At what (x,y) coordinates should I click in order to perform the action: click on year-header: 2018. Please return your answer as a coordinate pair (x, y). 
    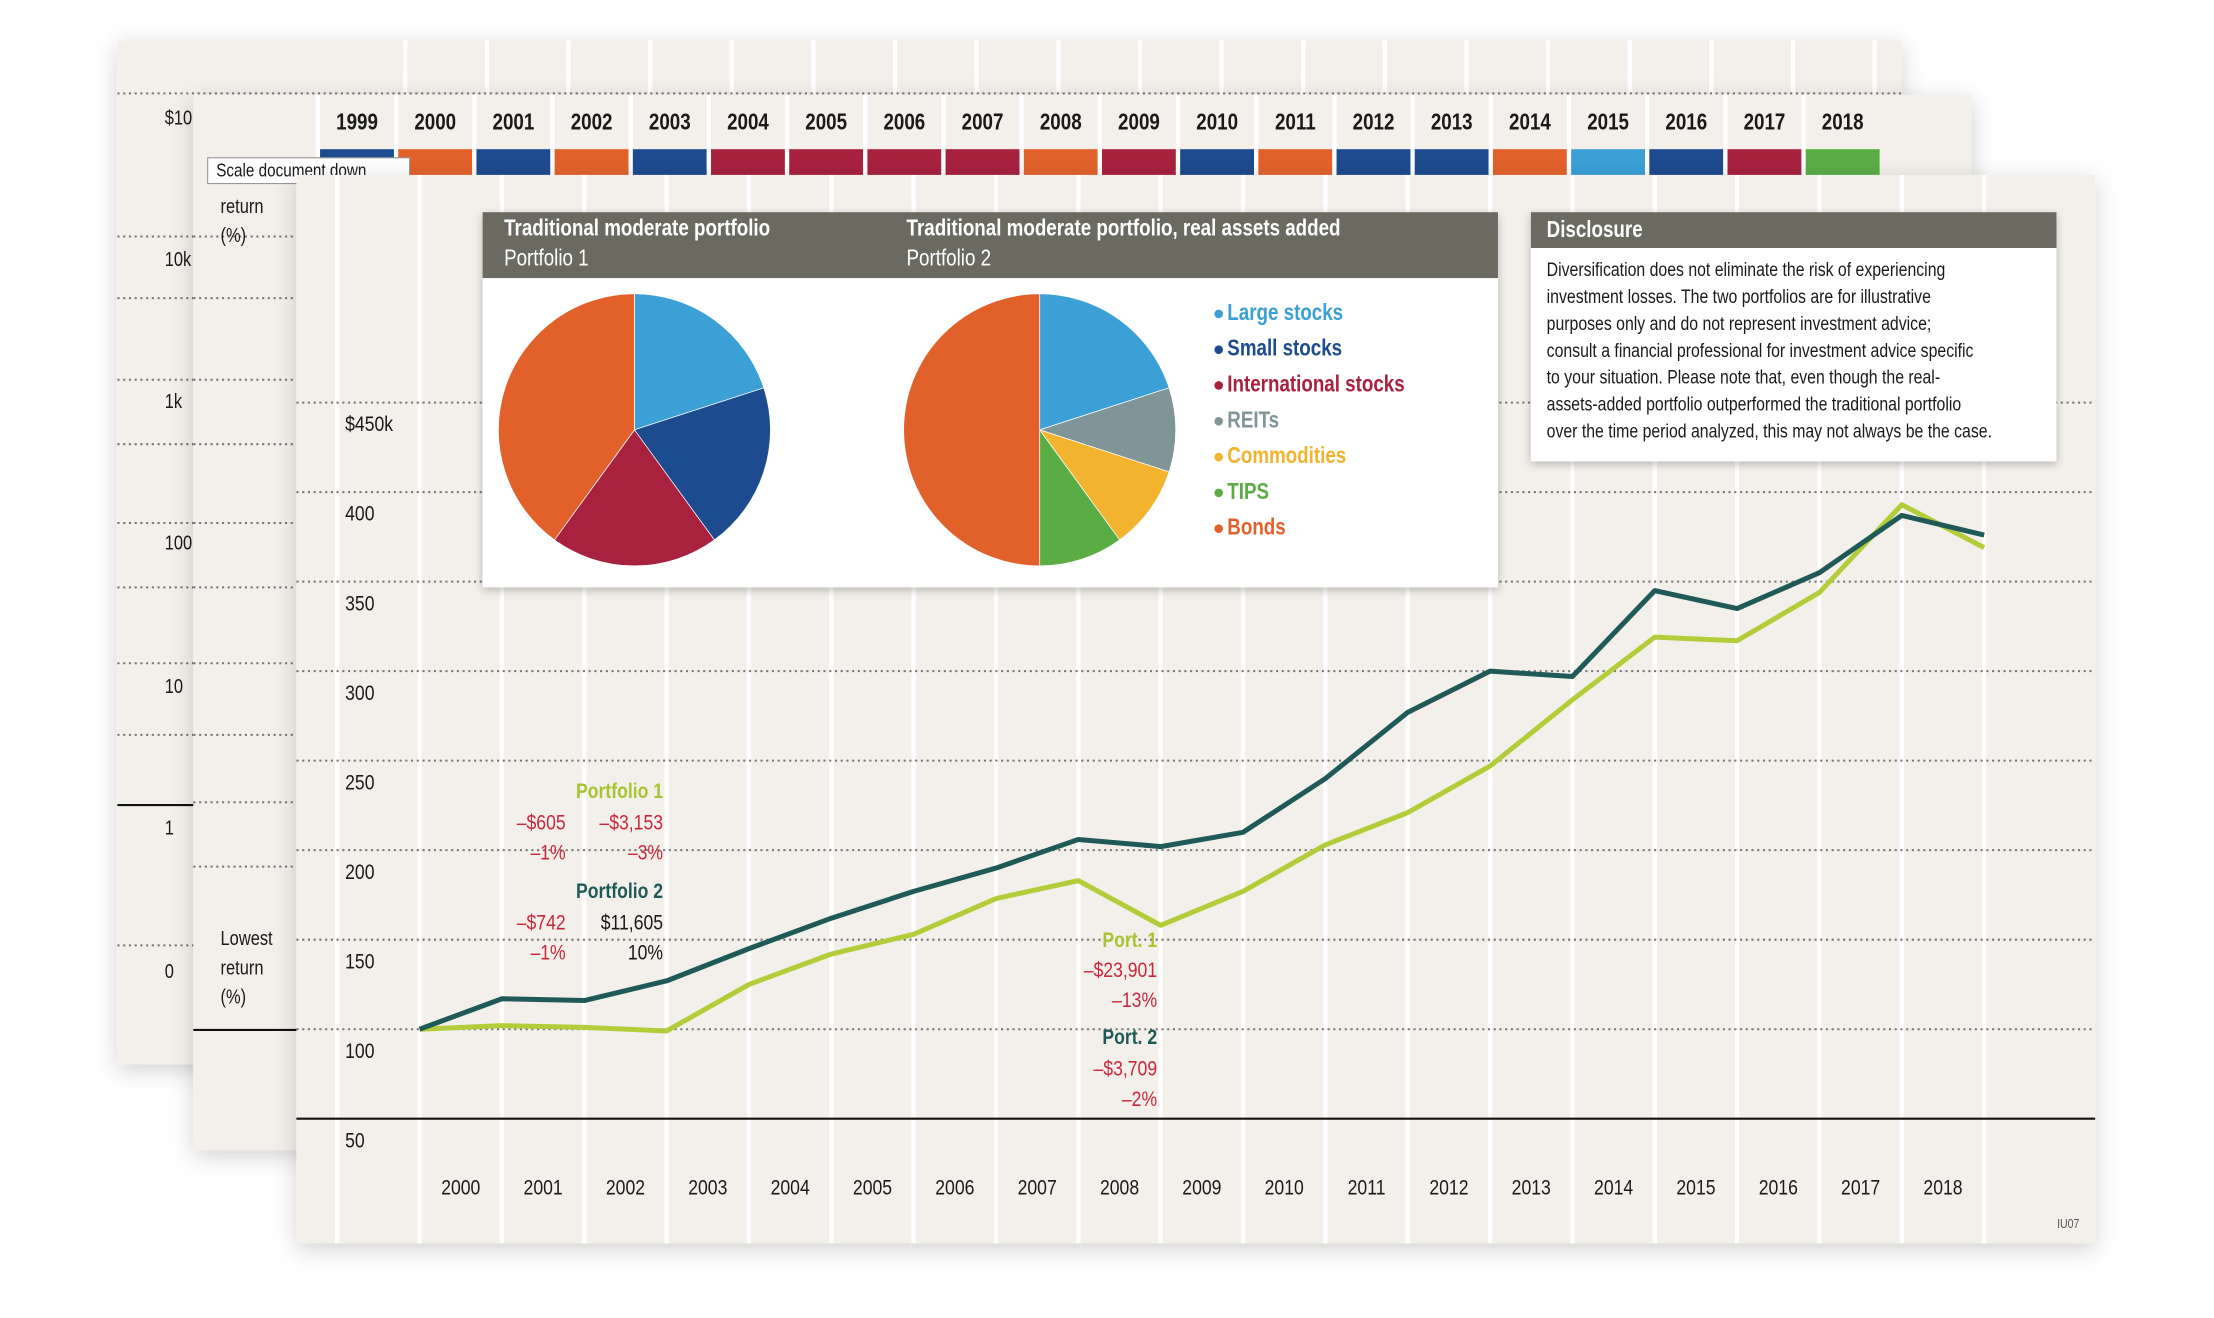
    Looking at the image, I should click on (1843, 122).